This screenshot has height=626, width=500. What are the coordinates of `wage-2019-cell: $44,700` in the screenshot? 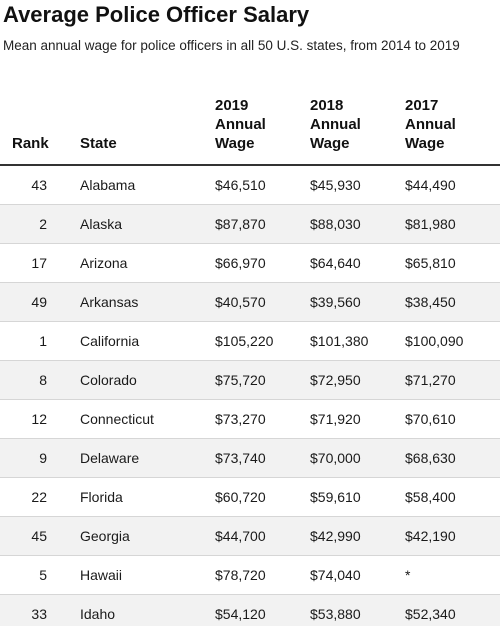 It's located at (262, 536).